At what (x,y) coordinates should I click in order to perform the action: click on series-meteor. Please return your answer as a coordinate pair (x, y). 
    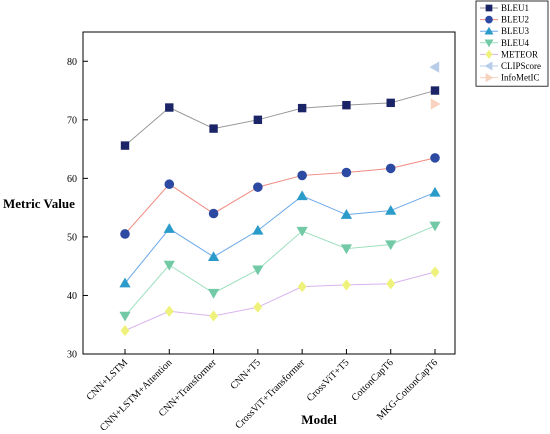
    Looking at the image, I should click on (280, 301).